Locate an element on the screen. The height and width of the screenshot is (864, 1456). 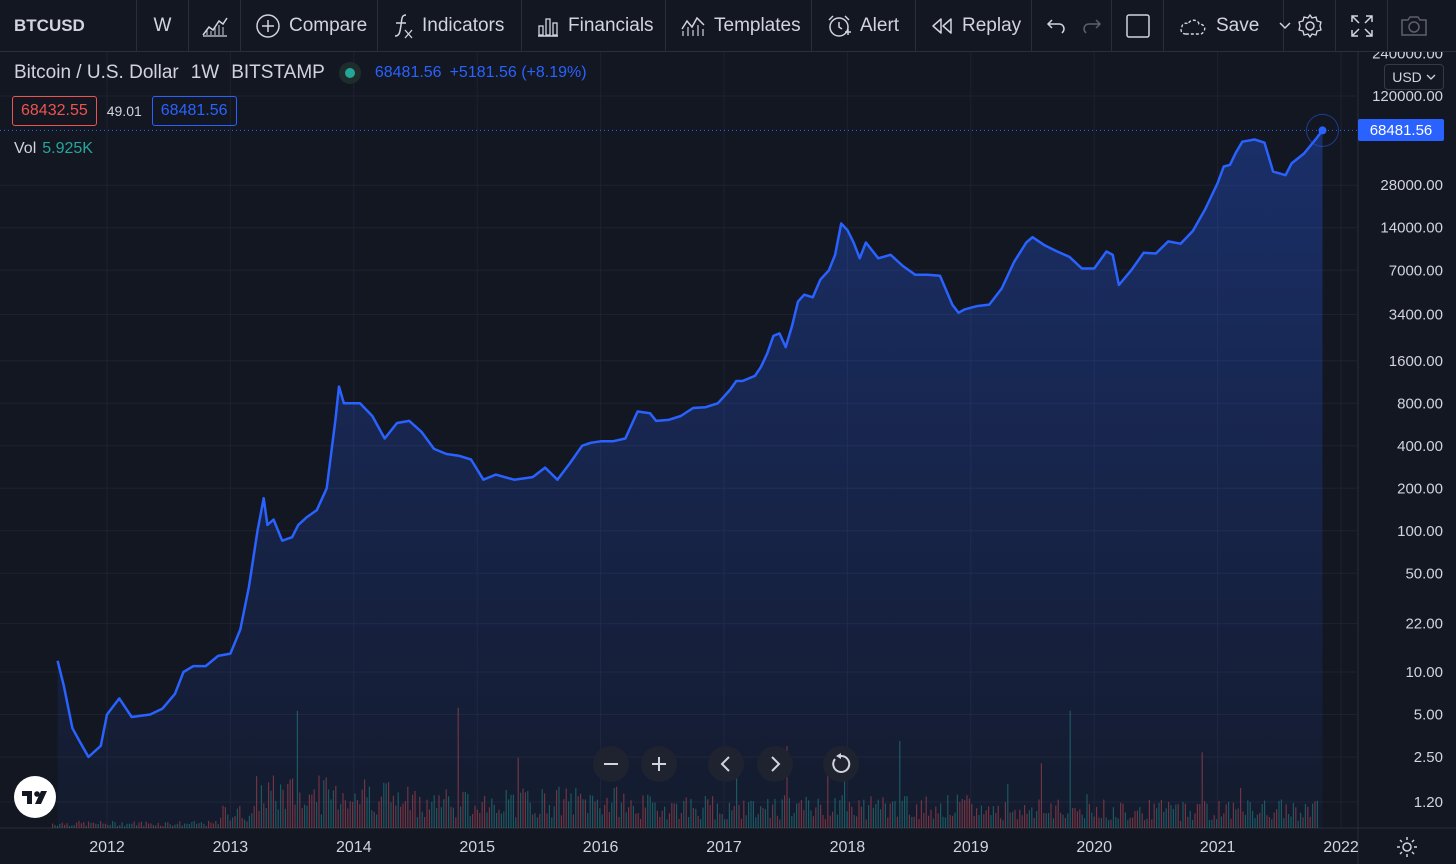
save-button: Save is located at coordinates (1227, 26).